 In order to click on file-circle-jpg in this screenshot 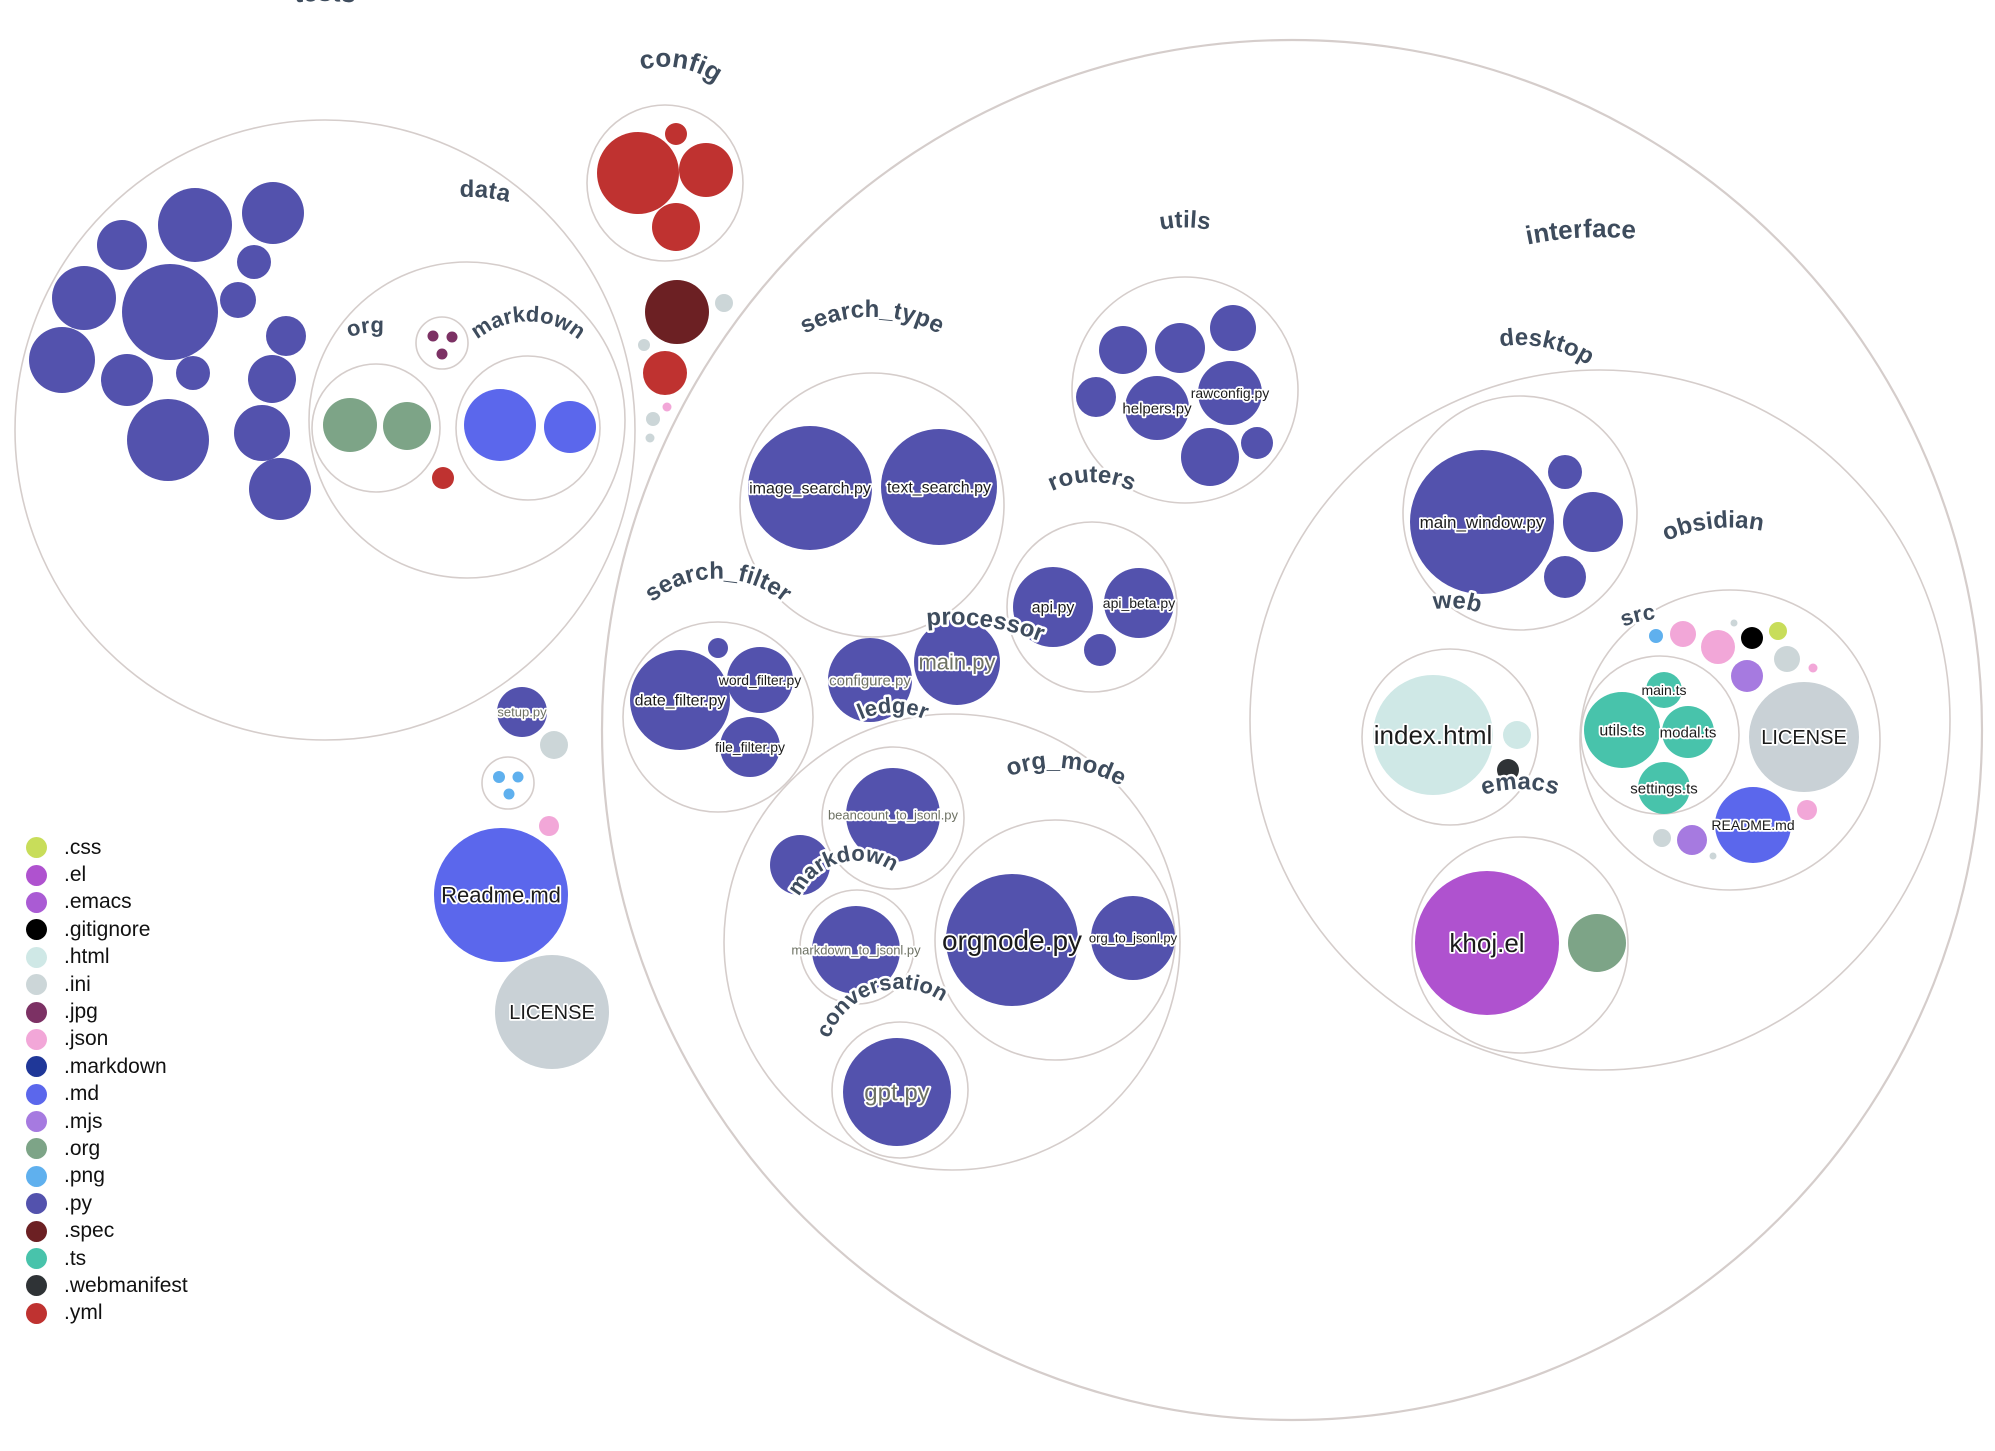, I will do `click(433, 336)`.